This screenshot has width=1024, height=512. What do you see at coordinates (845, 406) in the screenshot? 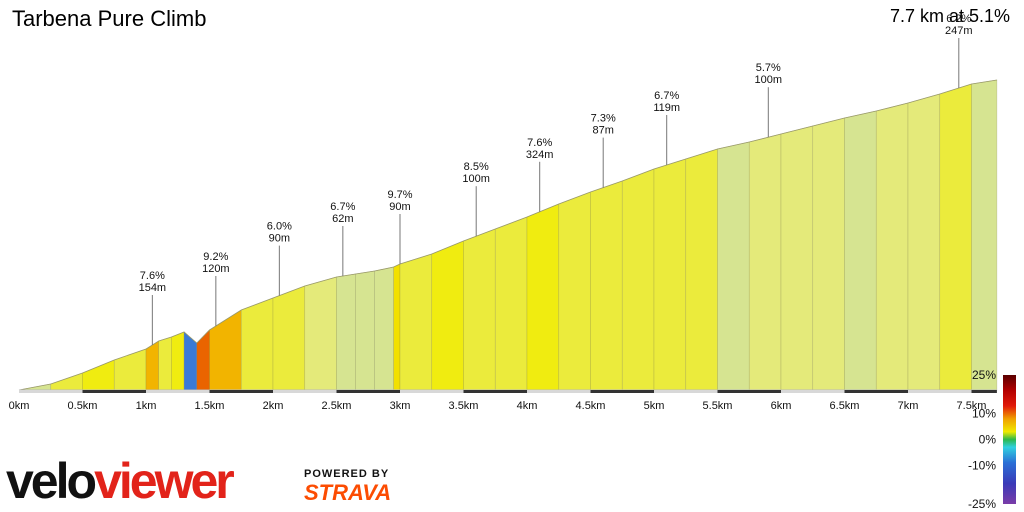
I see `x-tick-label: 6.5km` at bounding box center [845, 406].